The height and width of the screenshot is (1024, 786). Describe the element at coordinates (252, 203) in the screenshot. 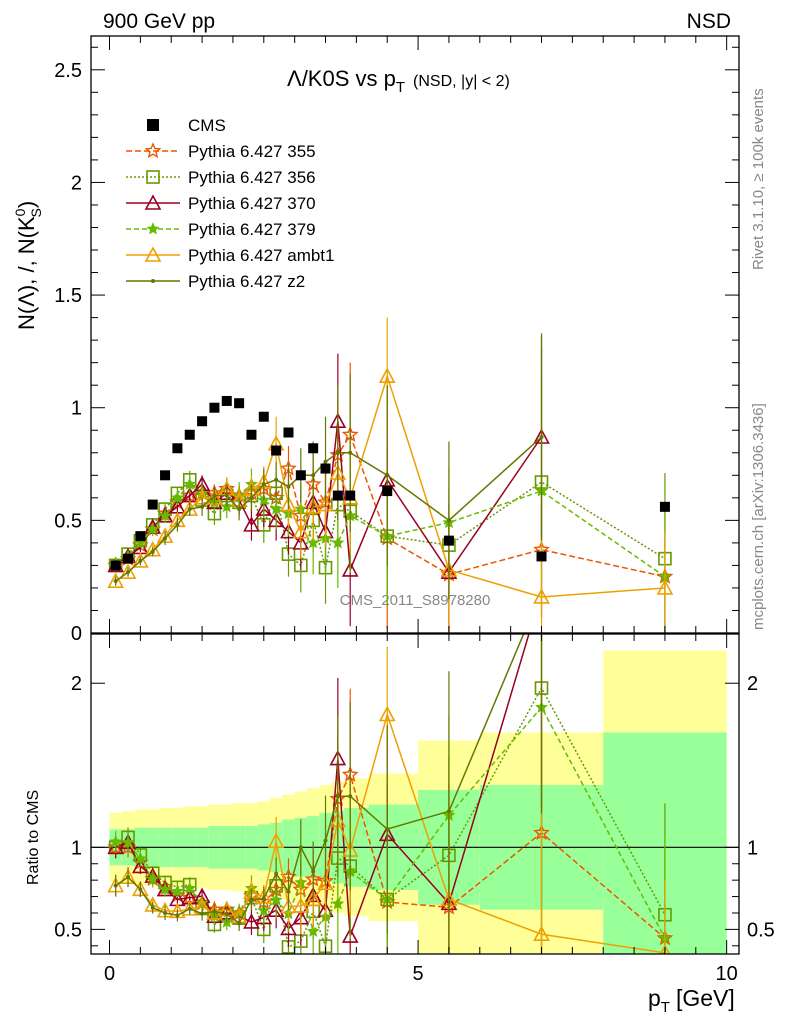

I see `legend-label: Pythia 6.427 370` at that location.